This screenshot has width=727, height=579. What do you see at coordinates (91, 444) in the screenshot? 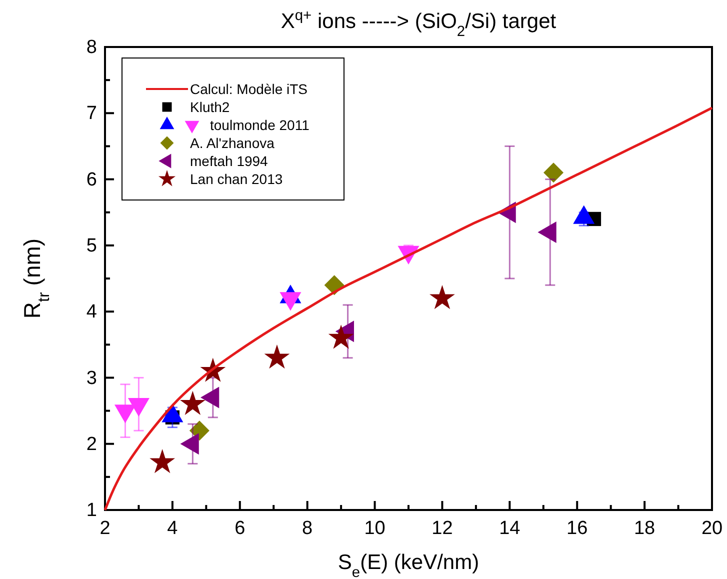
I see `y-tick-label: 2` at bounding box center [91, 444].